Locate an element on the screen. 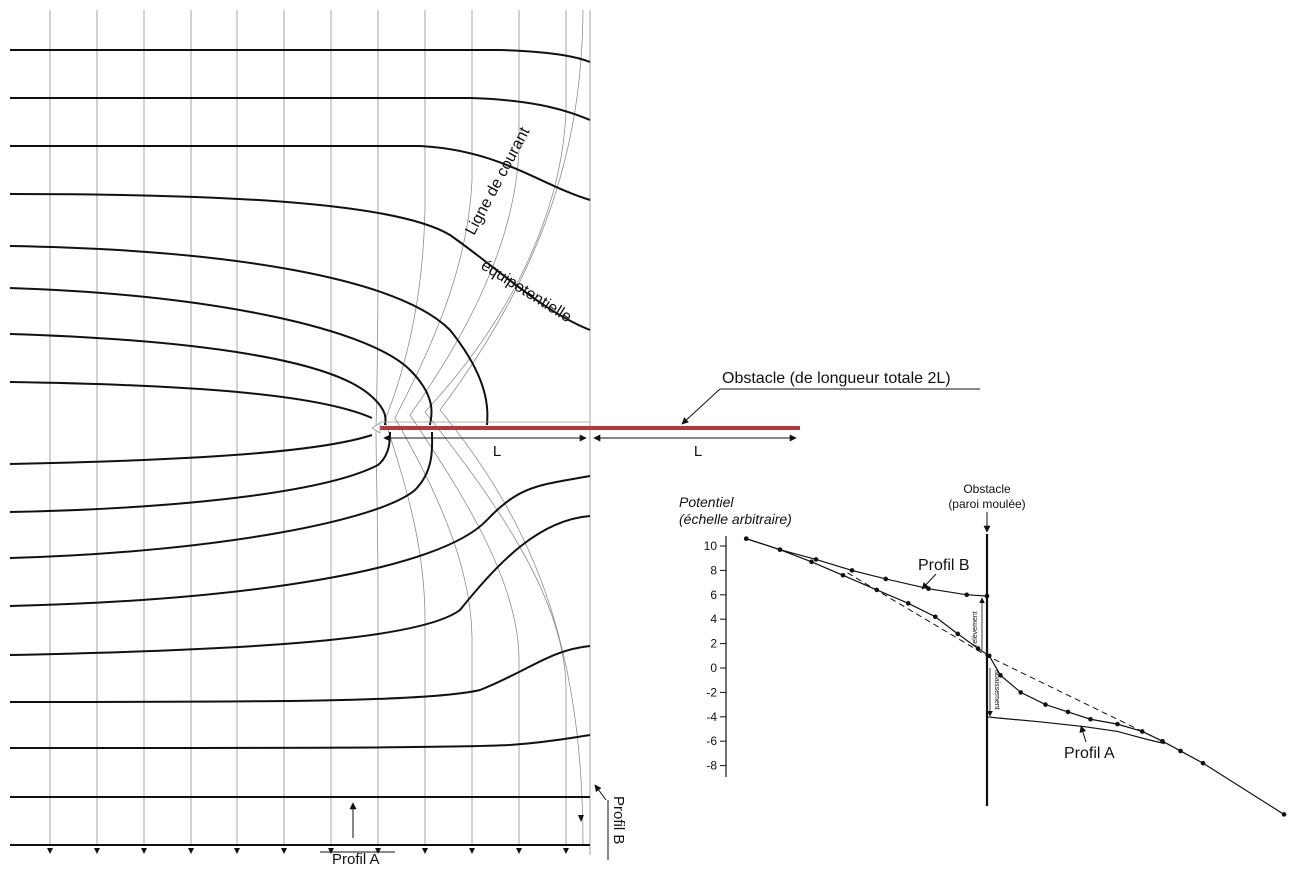  chart-ylabel-line1: Potentiel is located at coordinates (706, 502).